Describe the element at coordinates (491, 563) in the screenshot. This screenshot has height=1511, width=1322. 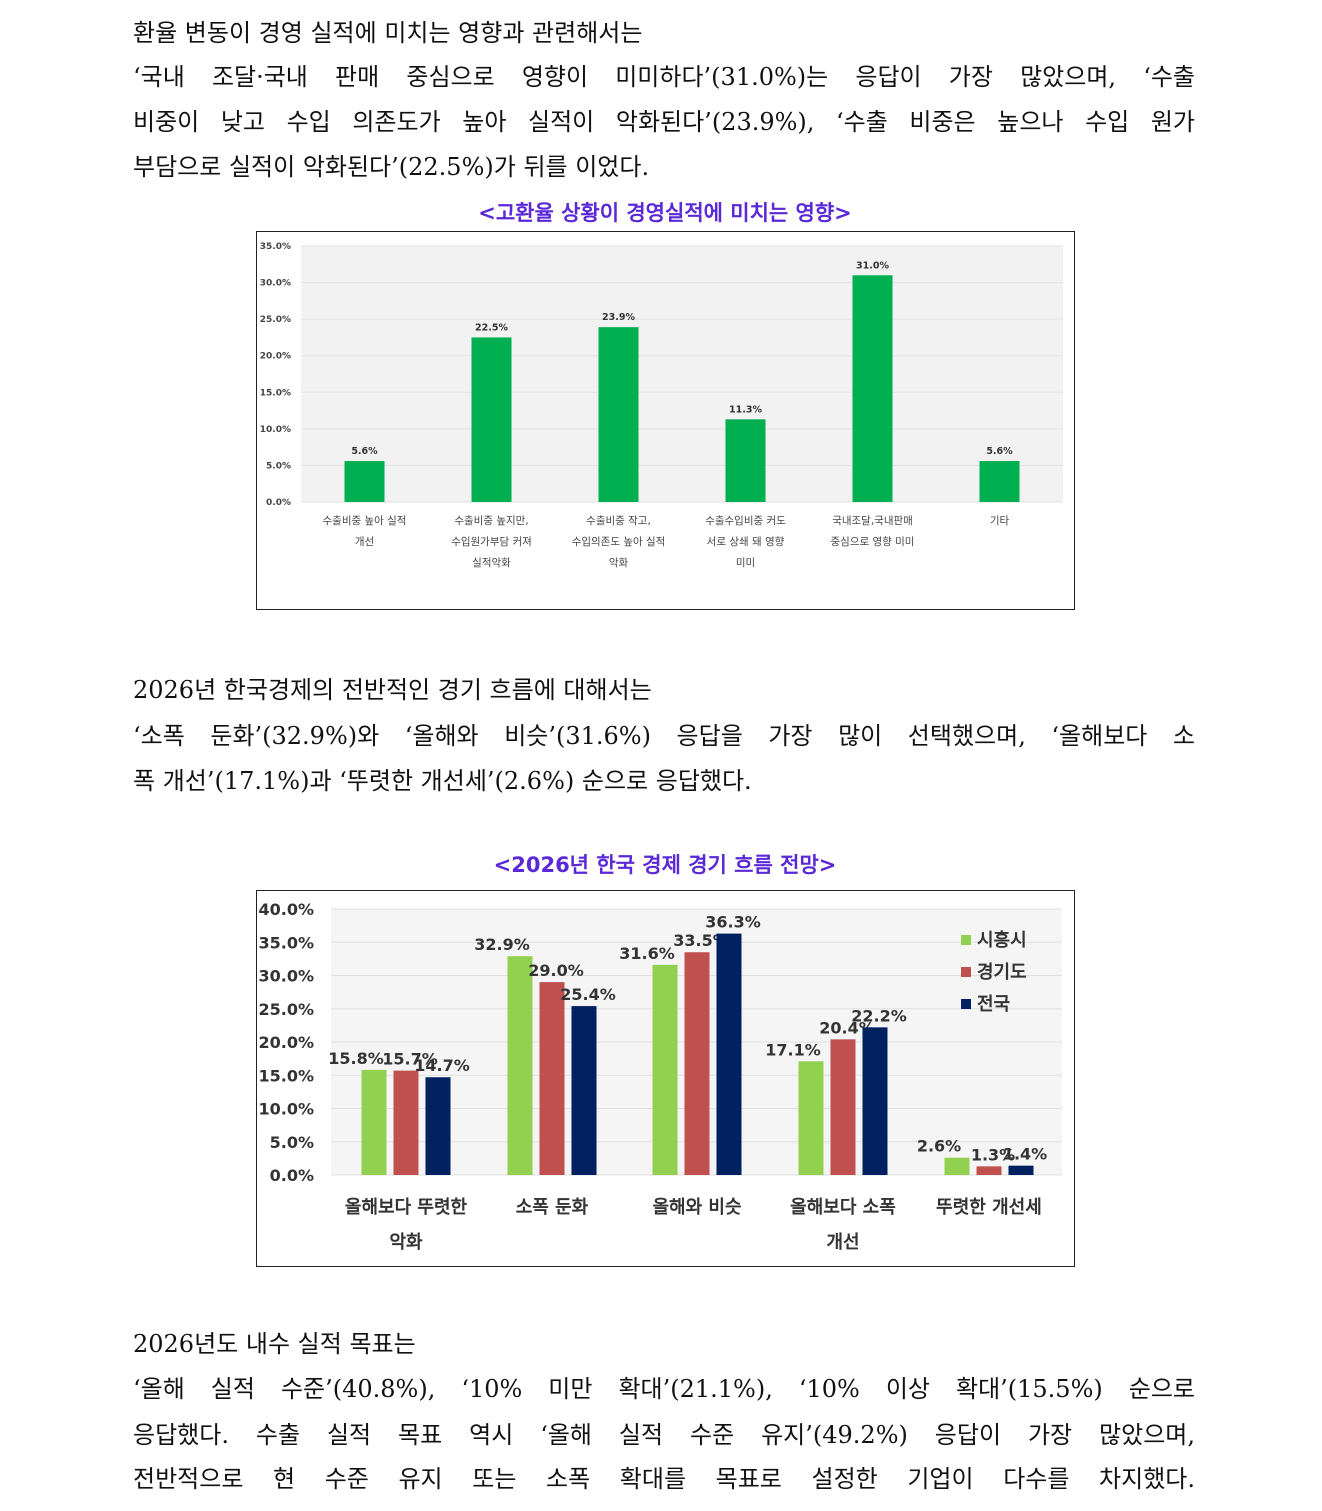
I see `x-tick-label: 실적악화` at that location.